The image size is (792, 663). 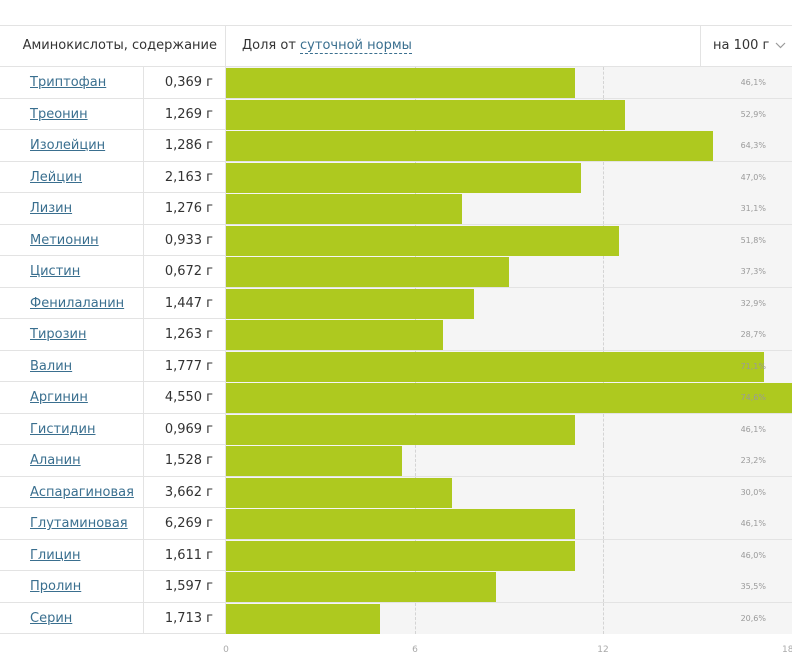 What do you see at coordinates (184, 208) in the screenshot?
I see `amino-acid-amount: 1,276 г` at bounding box center [184, 208].